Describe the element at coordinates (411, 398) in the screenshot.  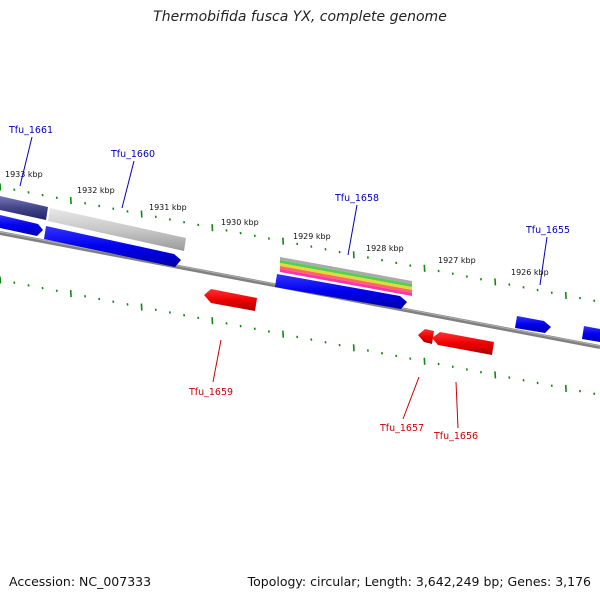
I see `callout-line-tfu1657` at that location.